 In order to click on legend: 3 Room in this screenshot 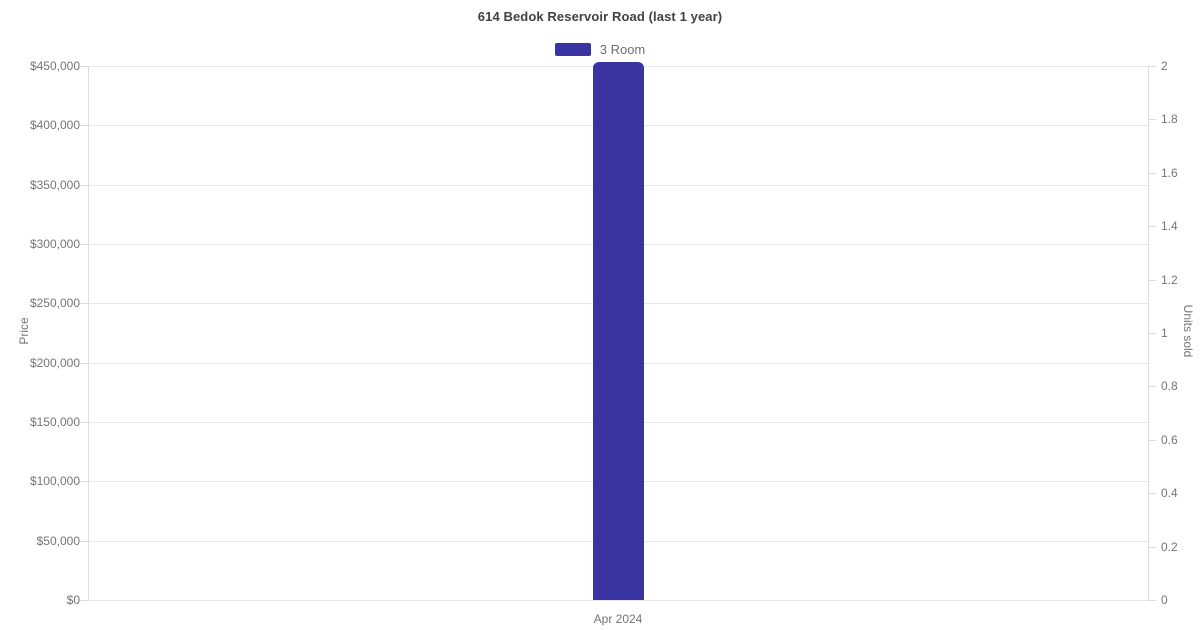, I will do `click(600, 49)`.